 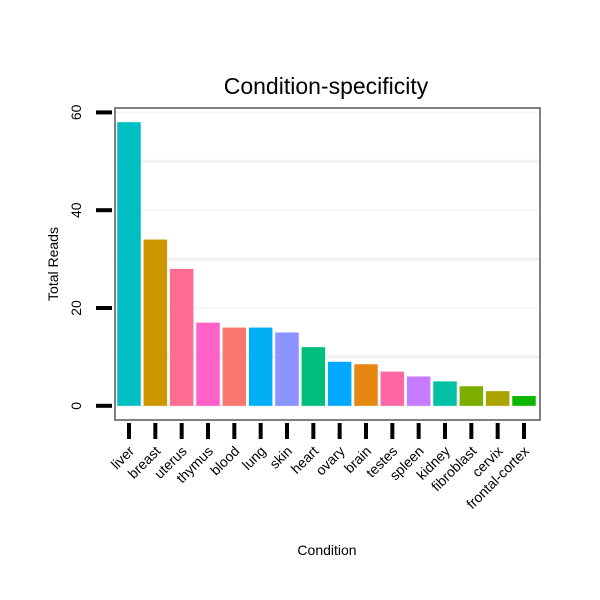 What do you see at coordinates (181, 337) in the screenshot?
I see `bar-uterus` at bounding box center [181, 337].